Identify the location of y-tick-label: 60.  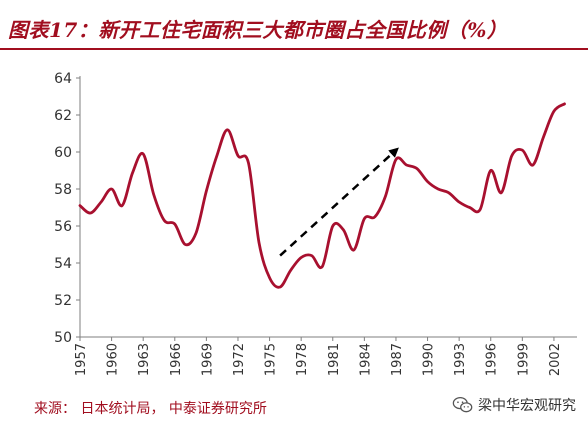
(63, 153).